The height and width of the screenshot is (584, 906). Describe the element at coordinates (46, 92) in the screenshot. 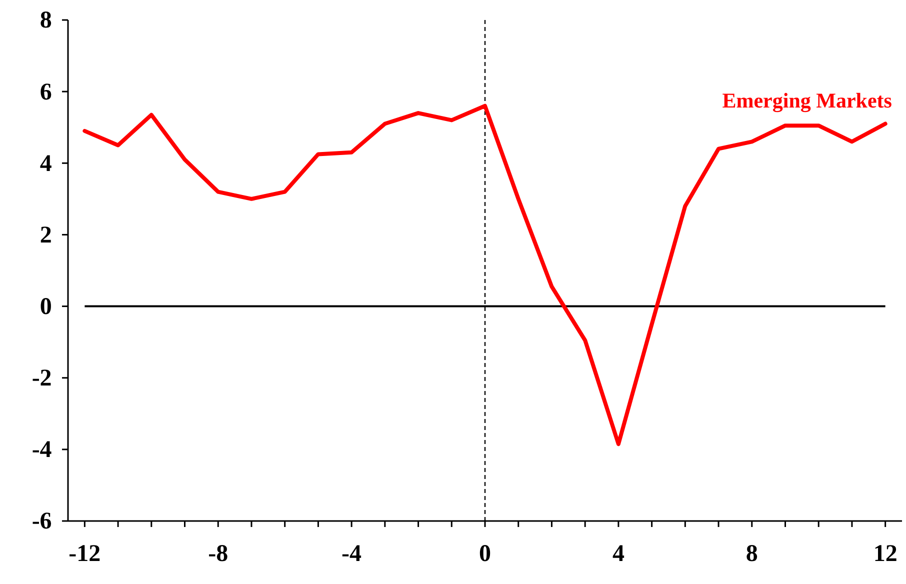

I see `y-tick-label: 6` at that location.